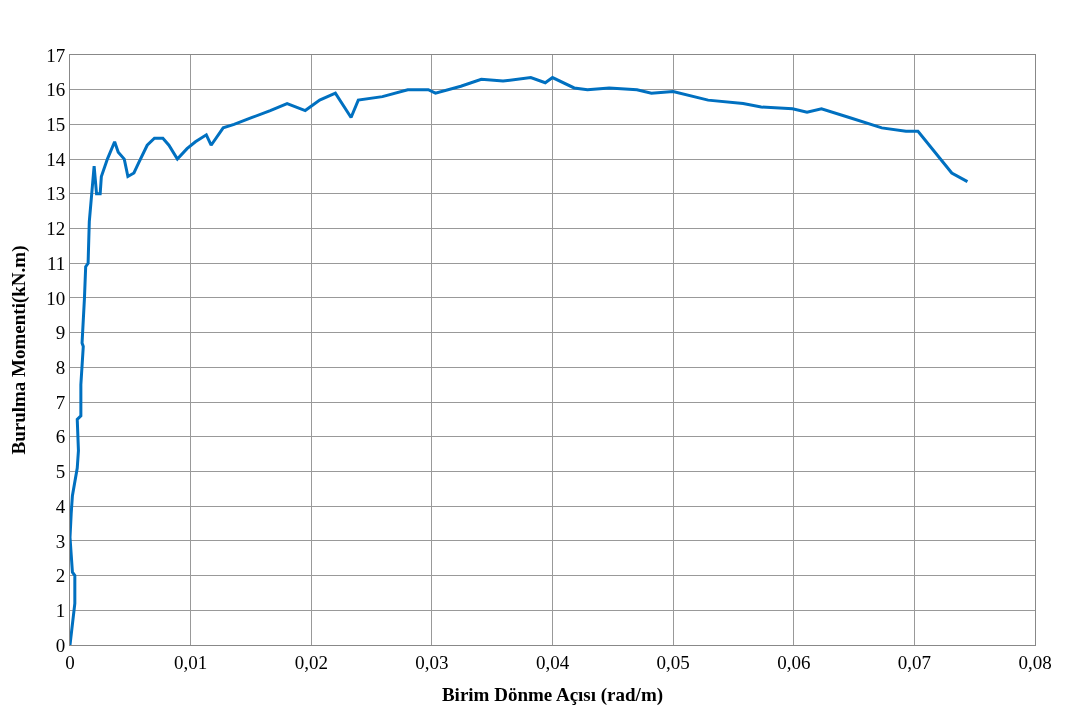 This screenshot has width=1075, height=715. I want to click on y-tick-label: 15, so click(56, 125).